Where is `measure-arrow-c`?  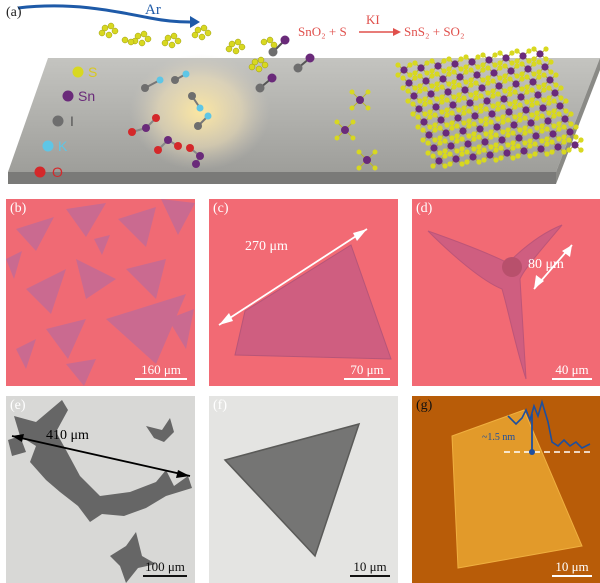
measure-arrow-c is located at coordinates (293, 277).